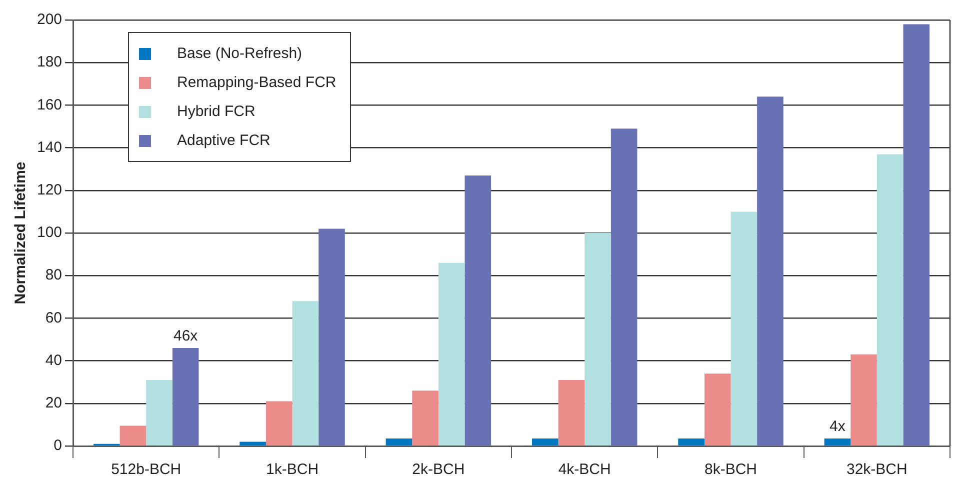 This screenshot has height=490, width=962. What do you see at coordinates (216, 111) in the screenshot?
I see `legend-label: Hybrid FCR` at bounding box center [216, 111].